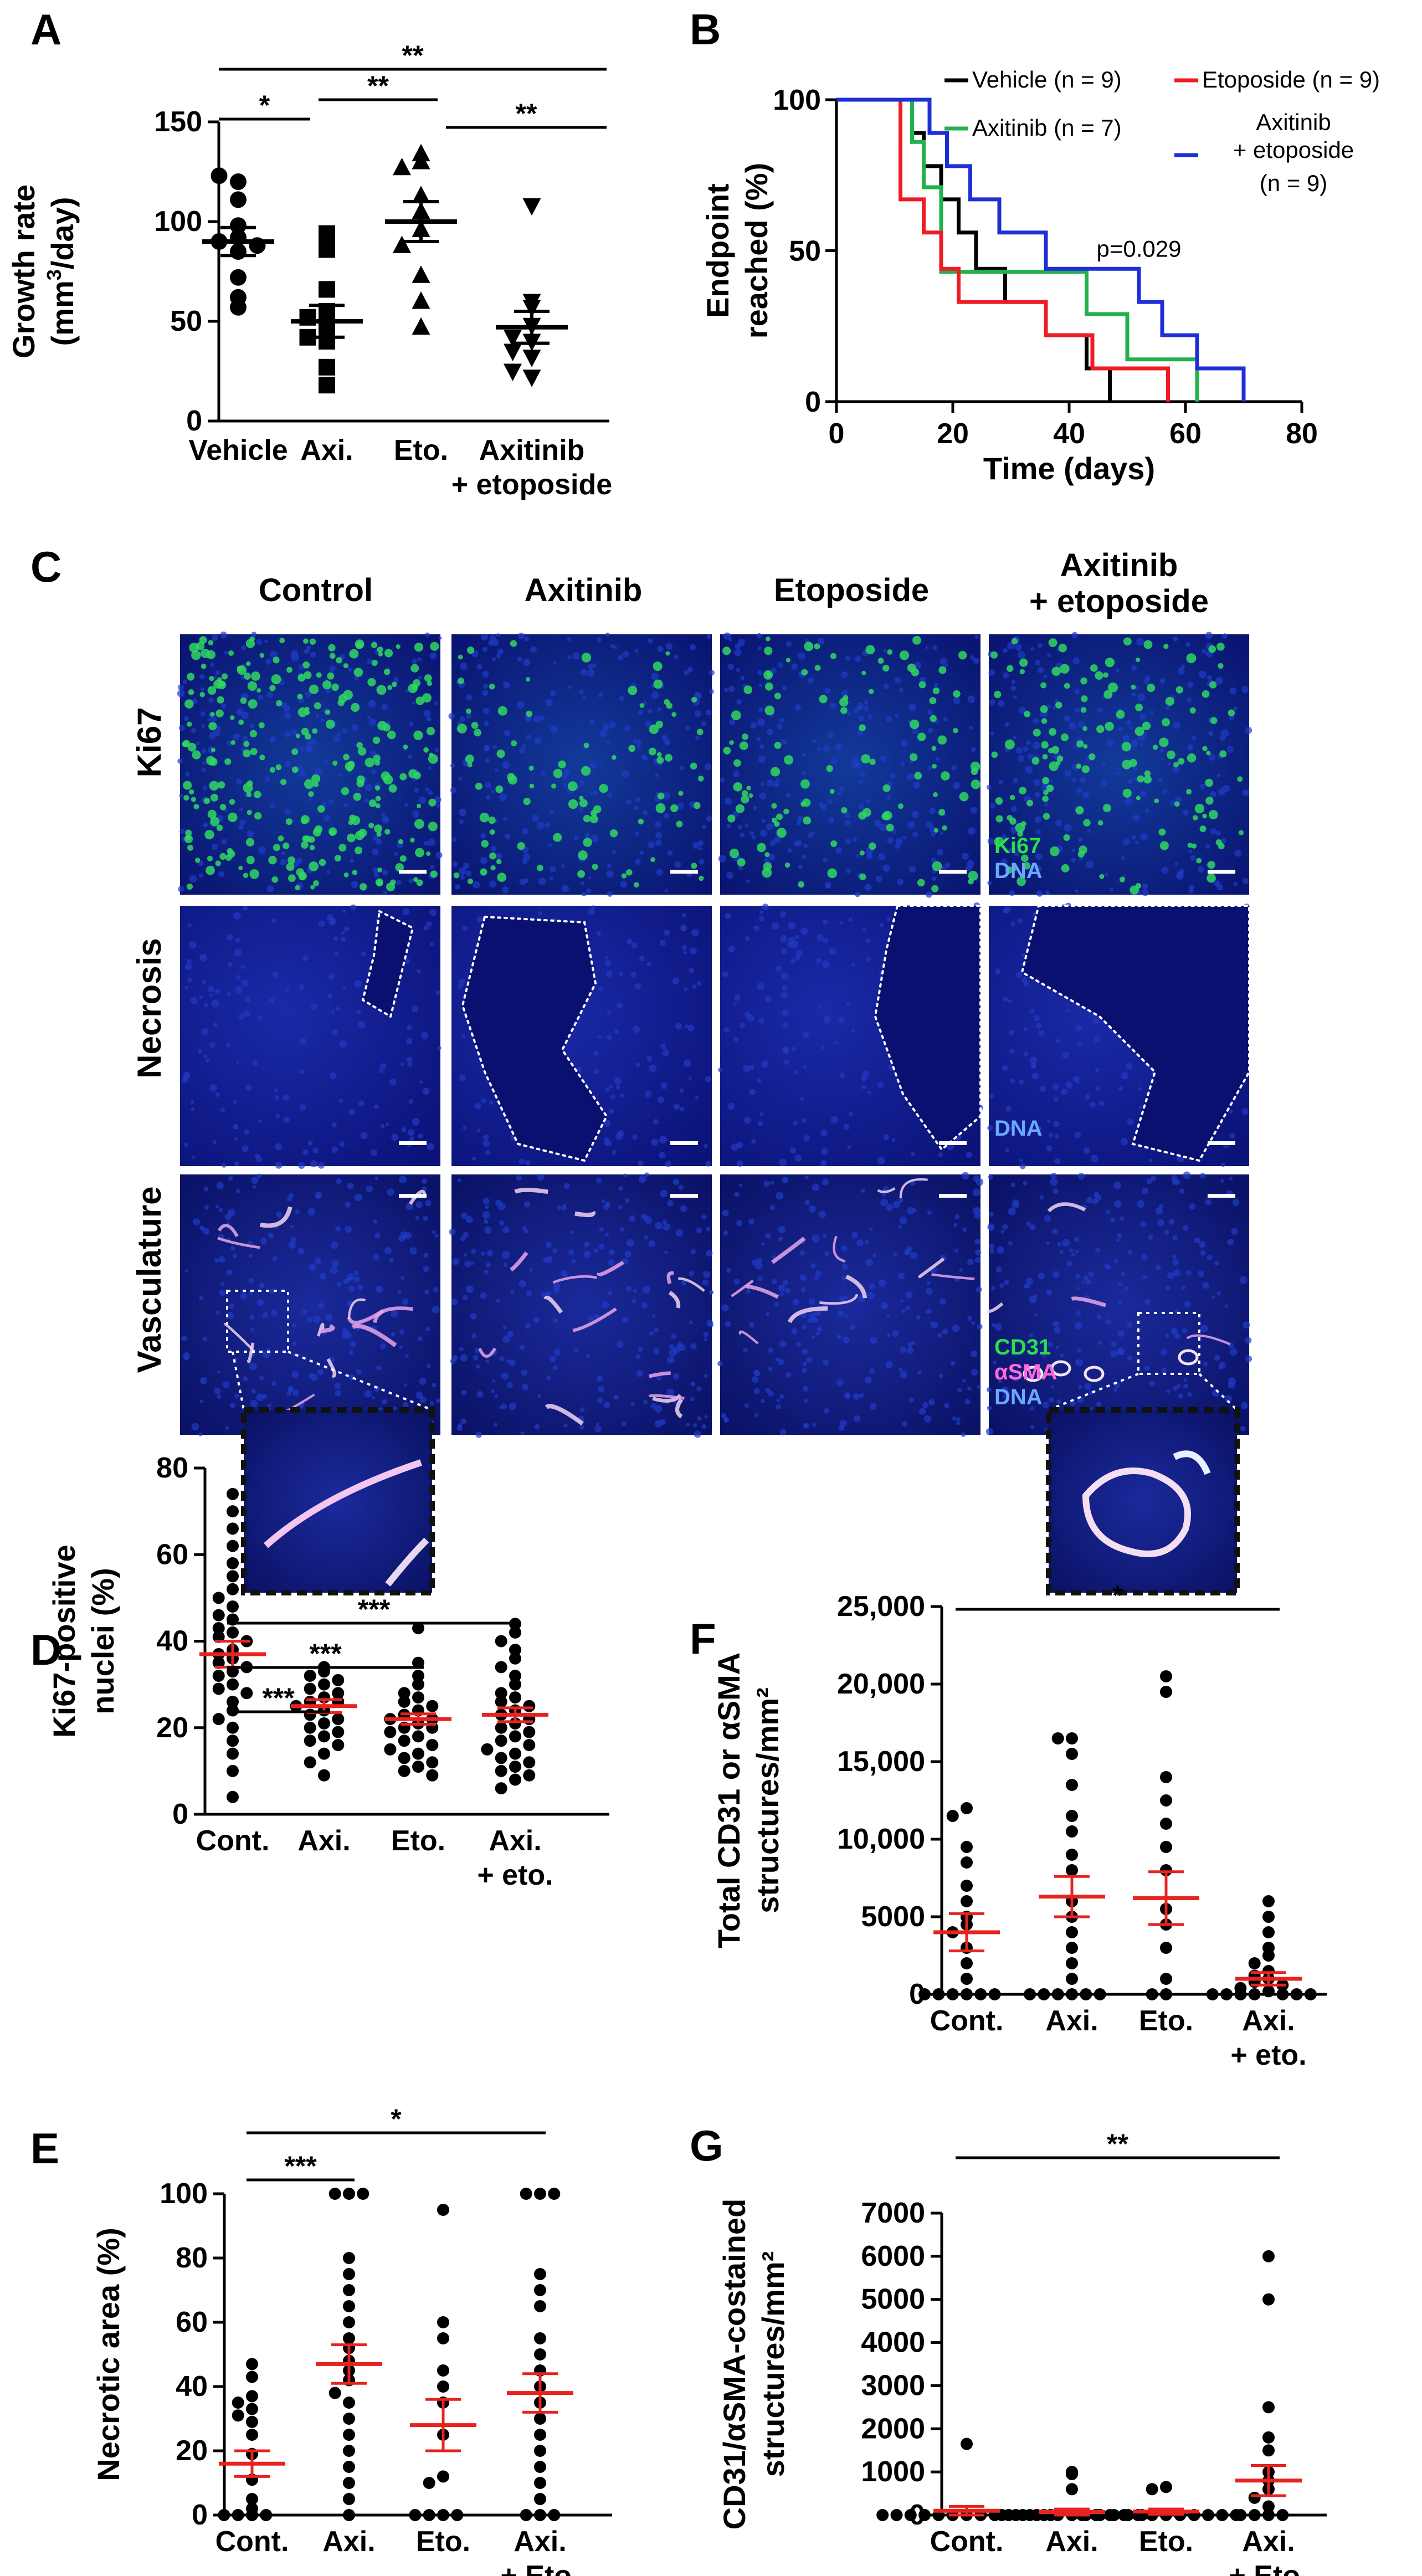  Describe the element at coordinates (238, 450) in the screenshot. I see `category-label: Vehicle` at that location.